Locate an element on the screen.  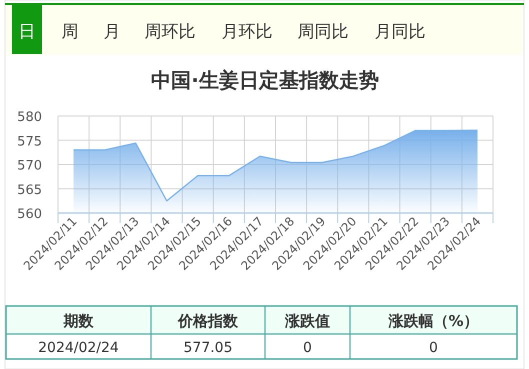
y-tick-label: 570 is located at coordinates (29, 166).